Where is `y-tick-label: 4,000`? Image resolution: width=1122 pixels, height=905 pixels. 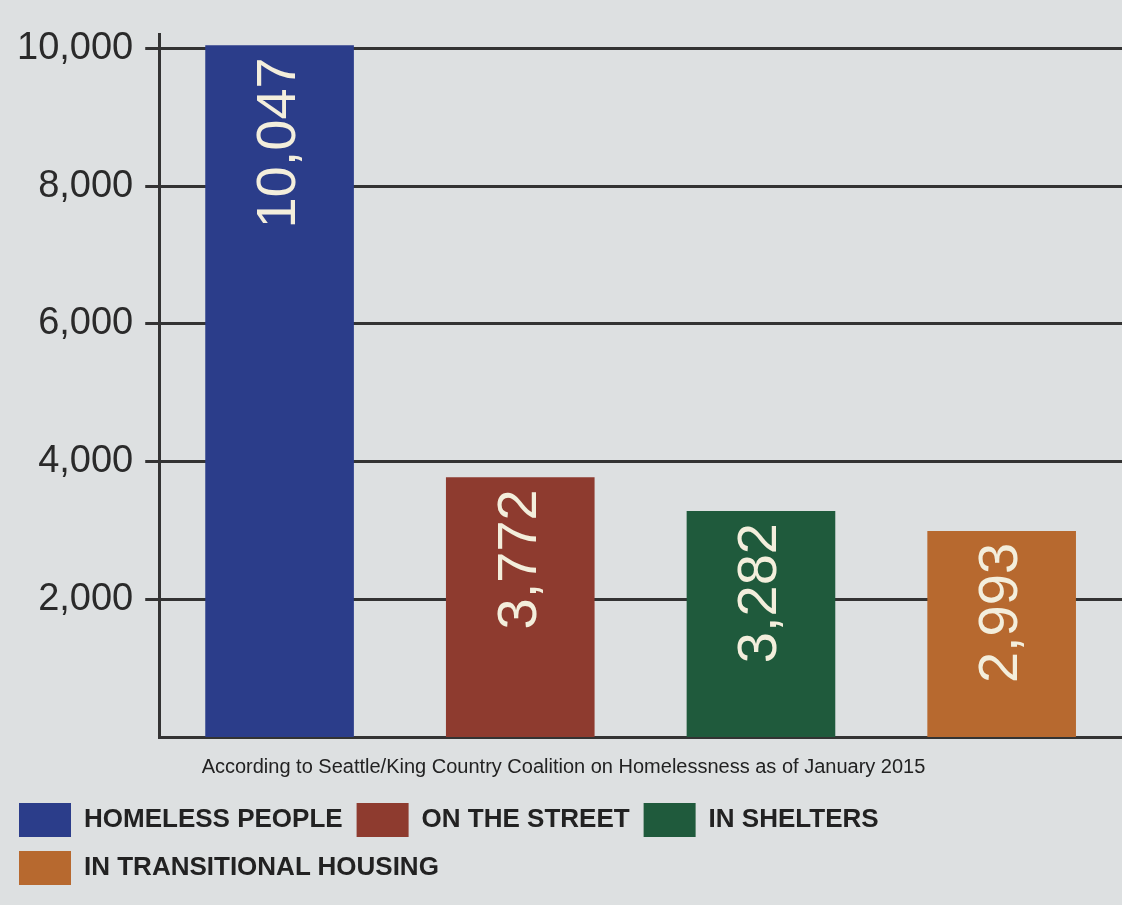
y-tick-label: 4,000 is located at coordinates (86, 459).